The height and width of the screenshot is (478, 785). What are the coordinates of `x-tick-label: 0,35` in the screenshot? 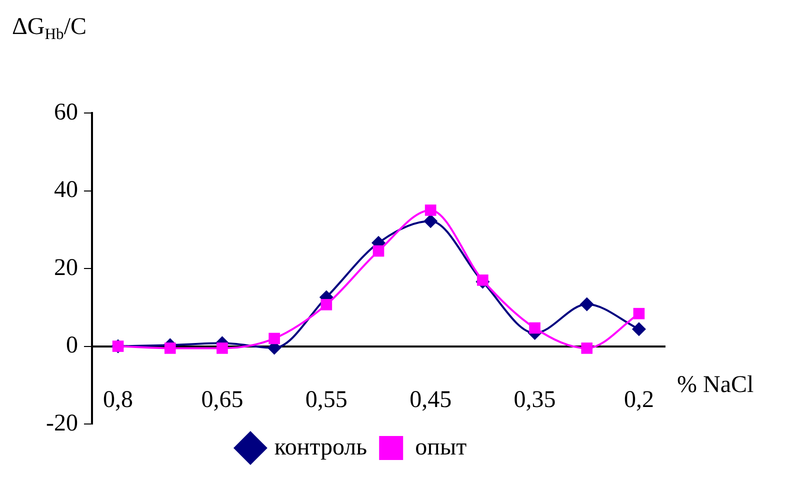 It's located at (535, 399).